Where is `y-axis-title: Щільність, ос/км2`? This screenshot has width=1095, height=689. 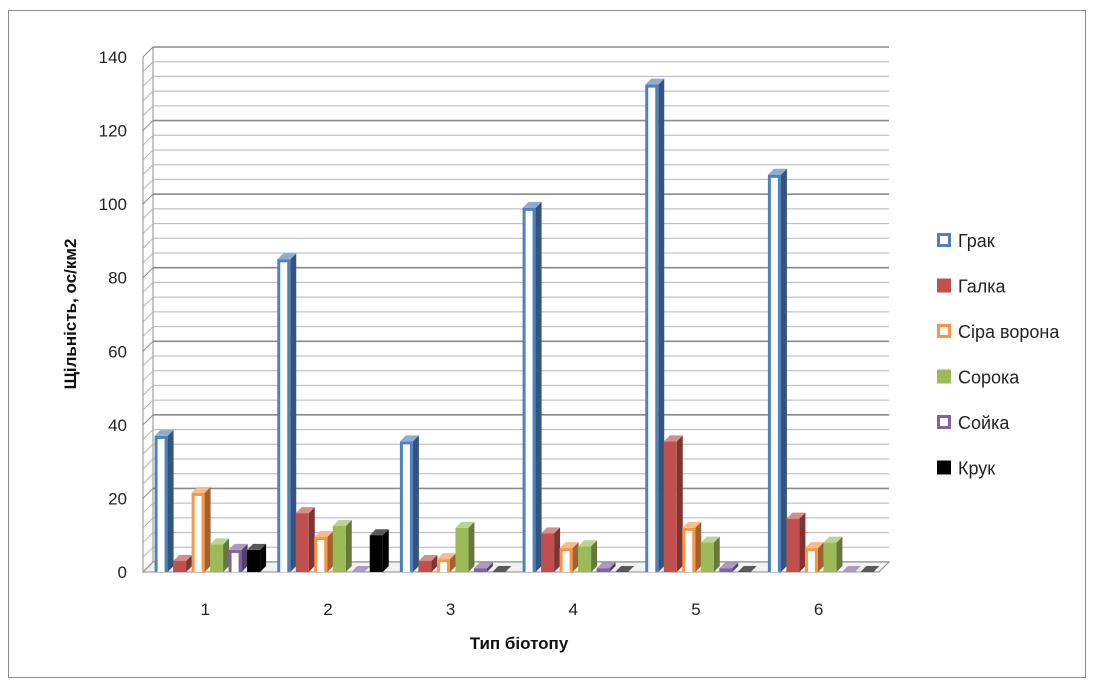 y-axis-title: Щільність, ос/км2 is located at coordinates (70, 314).